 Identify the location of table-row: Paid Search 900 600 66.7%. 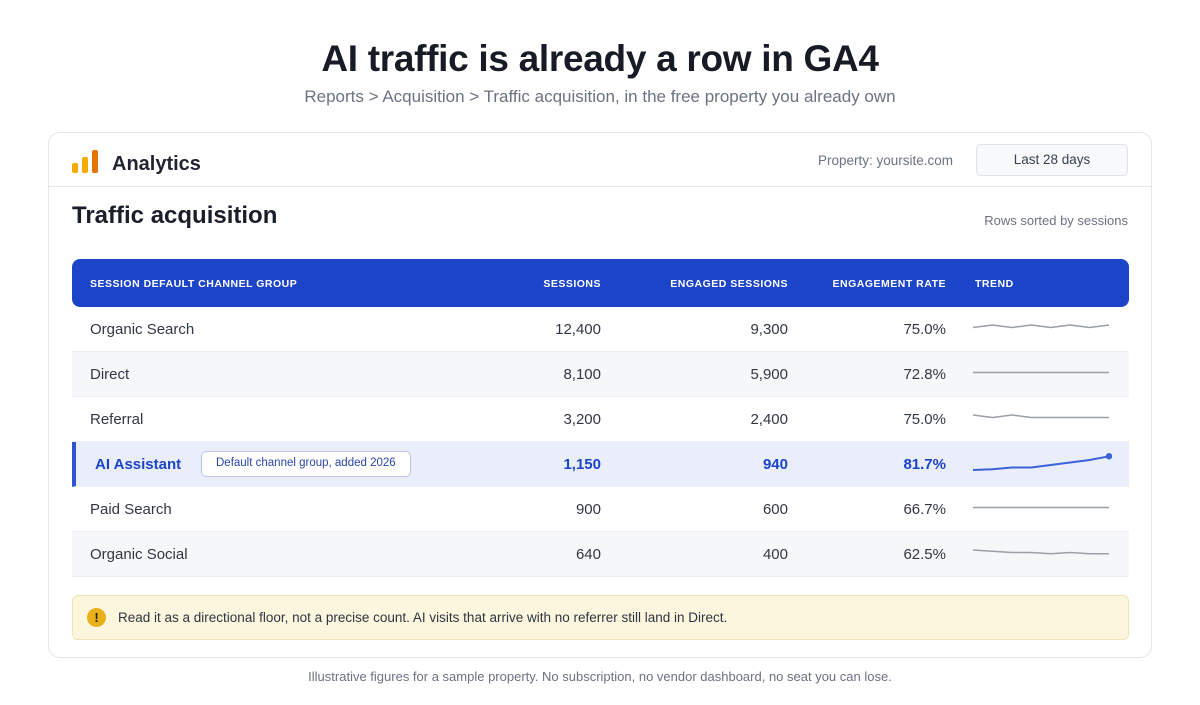
(600, 509).